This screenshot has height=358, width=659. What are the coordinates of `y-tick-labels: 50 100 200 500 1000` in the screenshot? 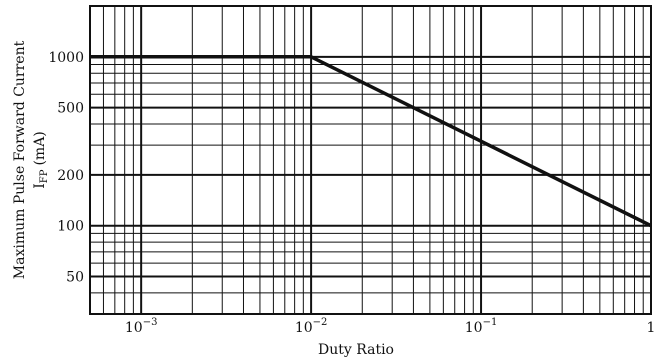 It's located at (66, 168).